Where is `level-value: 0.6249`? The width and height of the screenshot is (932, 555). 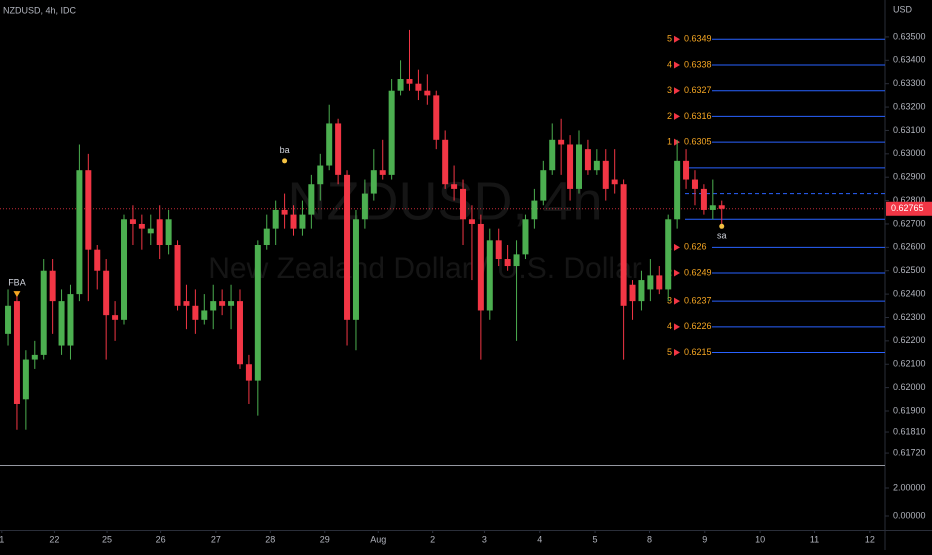 level-value: 0.6249 is located at coordinates (698, 272).